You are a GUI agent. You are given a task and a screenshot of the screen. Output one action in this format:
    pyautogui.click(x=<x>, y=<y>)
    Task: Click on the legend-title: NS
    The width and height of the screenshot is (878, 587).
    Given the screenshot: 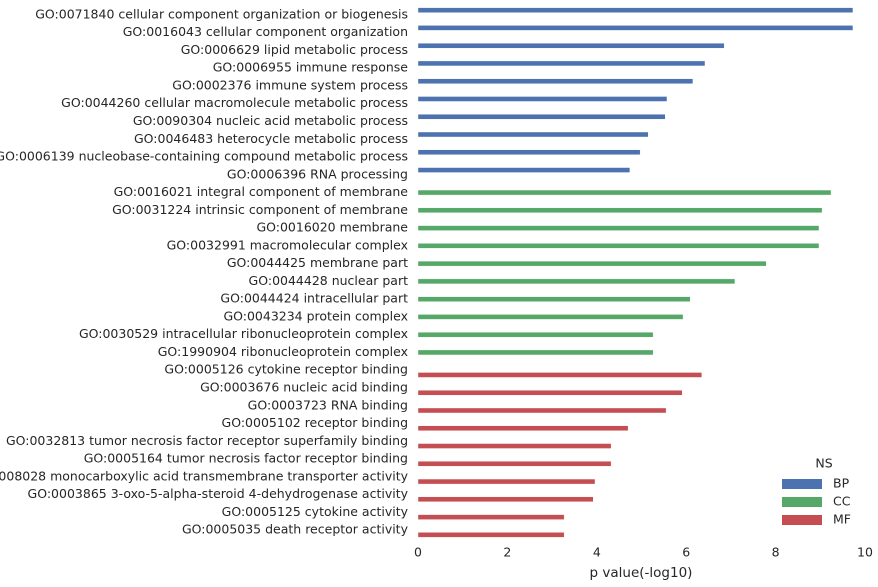 What is the action you would take?
    pyautogui.click(x=823, y=463)
    